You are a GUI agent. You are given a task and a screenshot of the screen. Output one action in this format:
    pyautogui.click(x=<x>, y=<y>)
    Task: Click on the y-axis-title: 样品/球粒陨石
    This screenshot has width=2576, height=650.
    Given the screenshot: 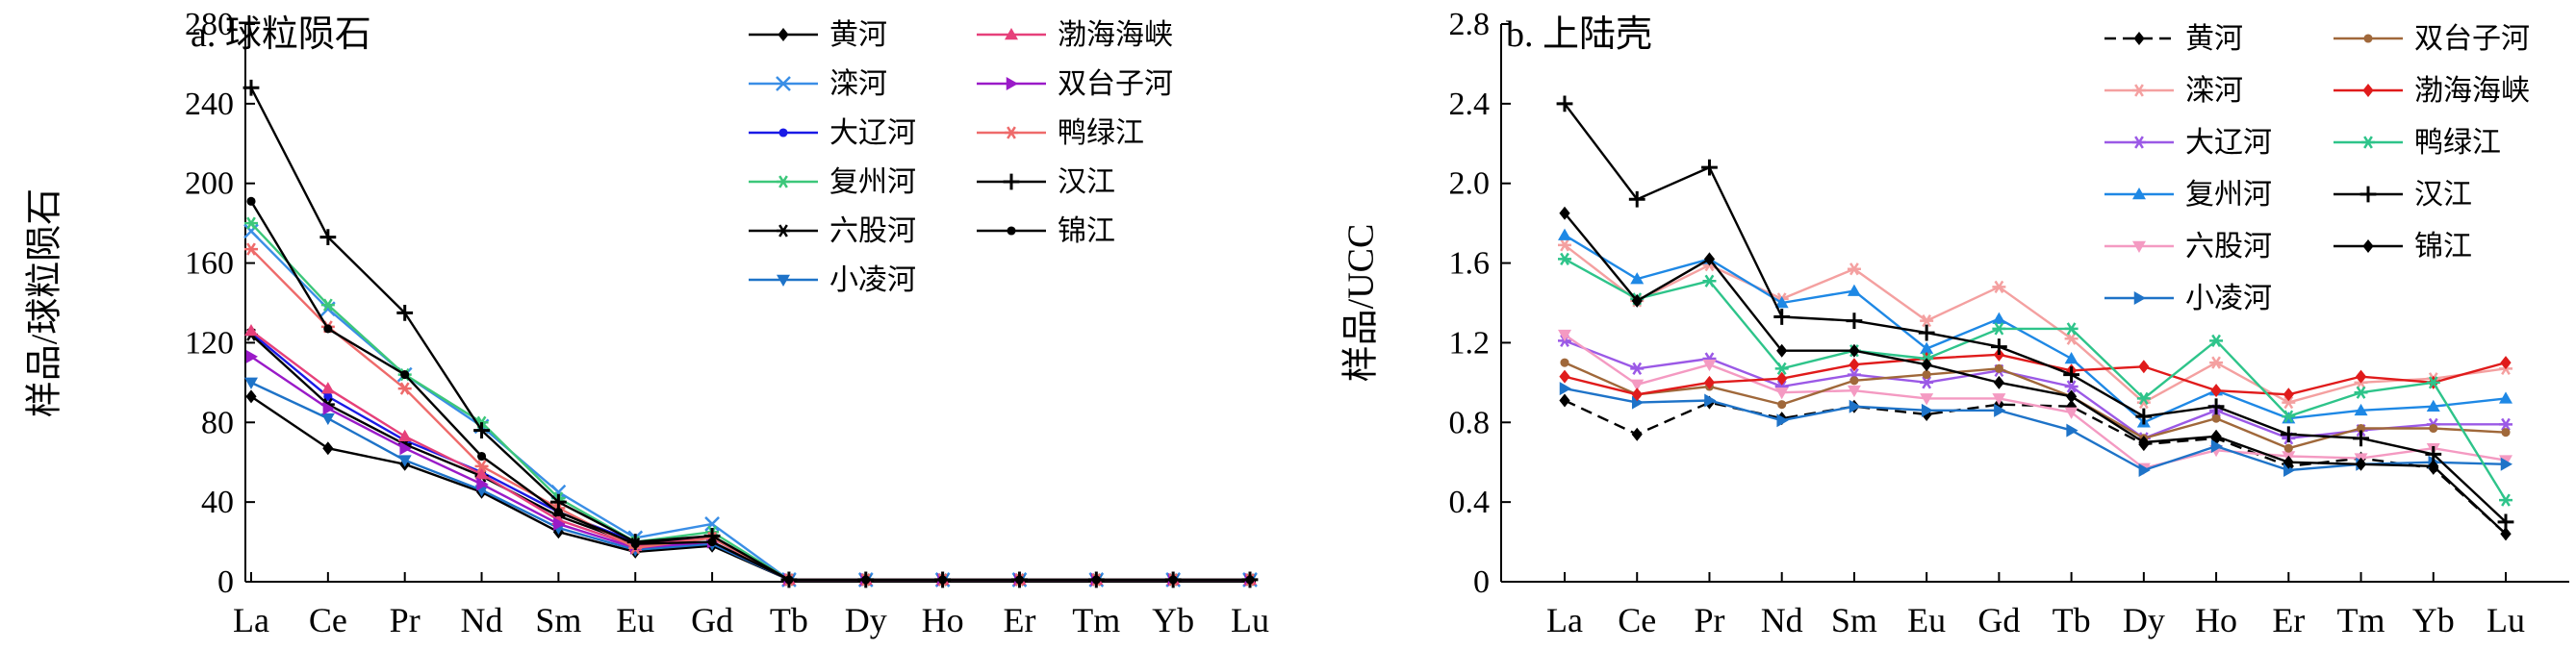 What is the action you would take?
    pyautogui.click(x=45, y=303)
    